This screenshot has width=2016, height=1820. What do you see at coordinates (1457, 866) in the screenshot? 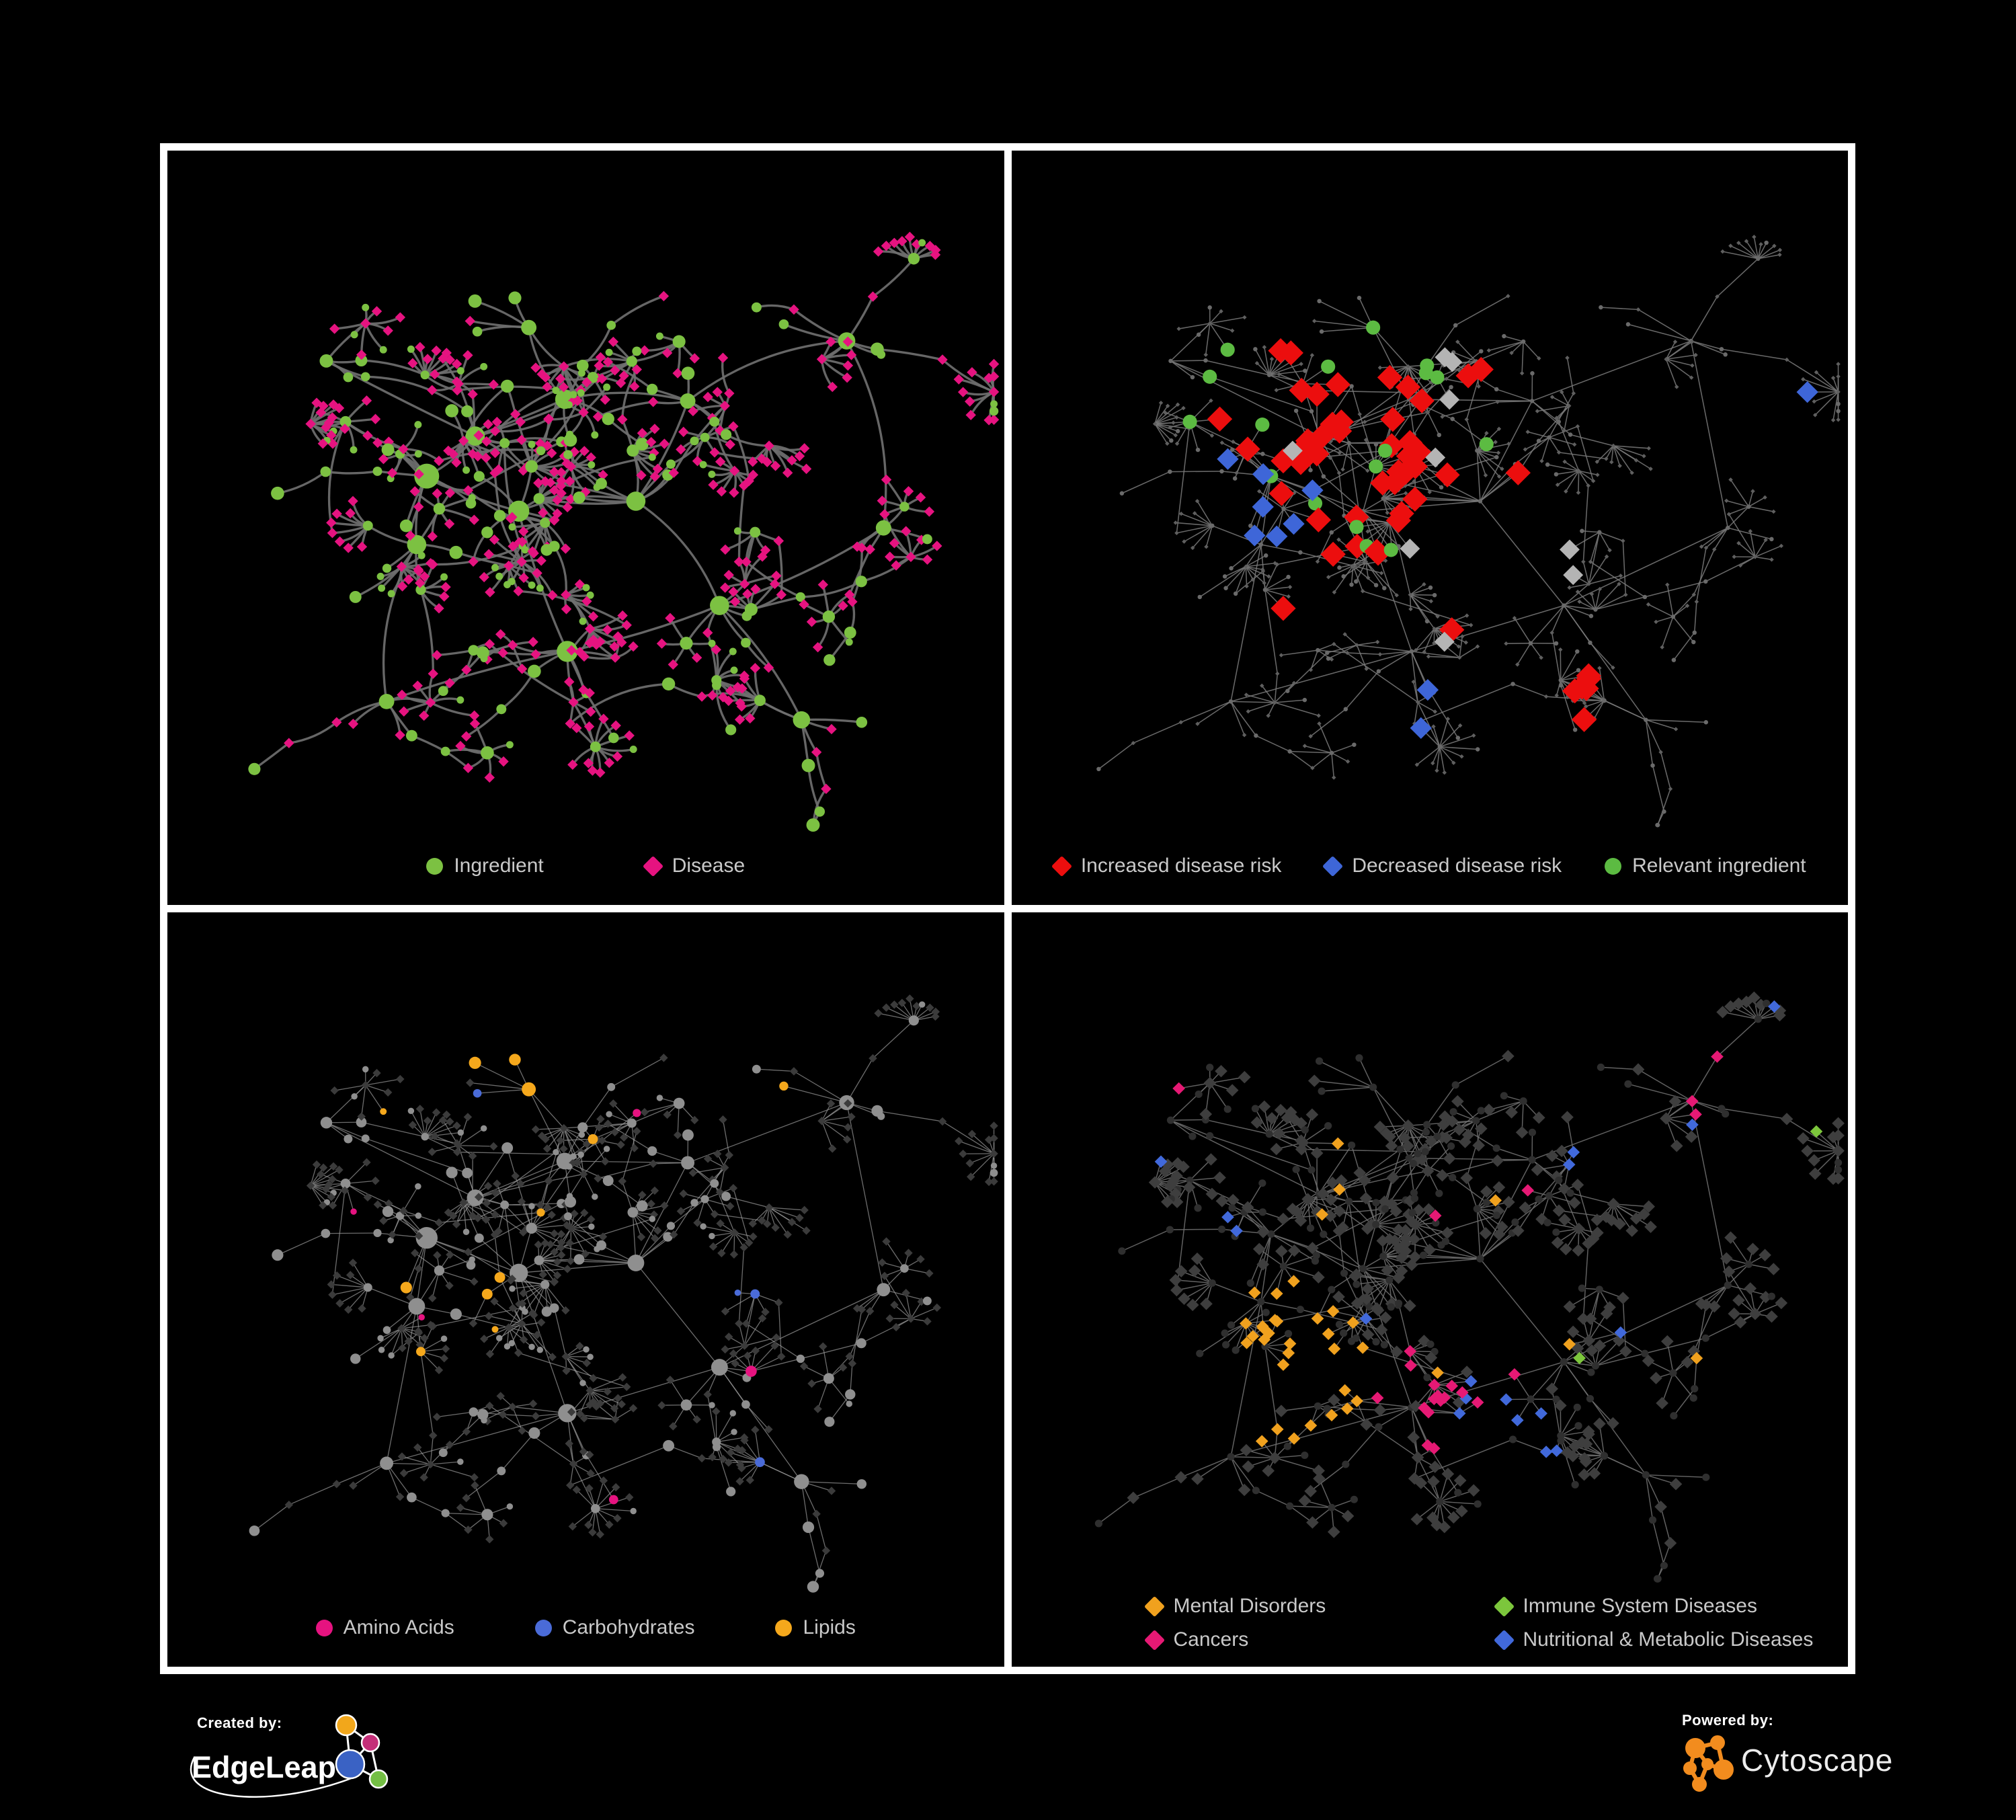
I see `legend-label: Decreased disease risk` at bounding box center [1457, 866].